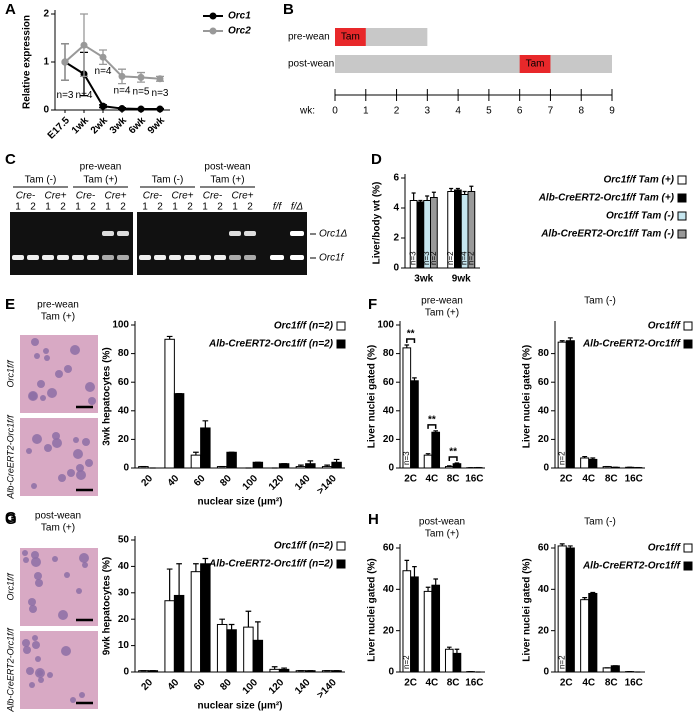  I want to click on legend-swatch, so click(682, 180).